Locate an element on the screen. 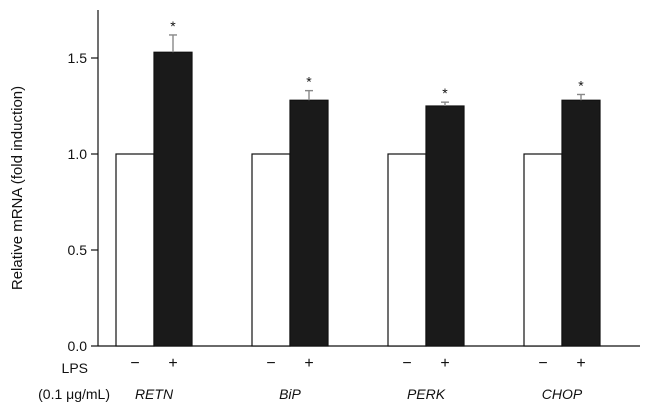 This screenshot has width=646, height=408. lps-label: LPS is located at coordinates (75, 368).